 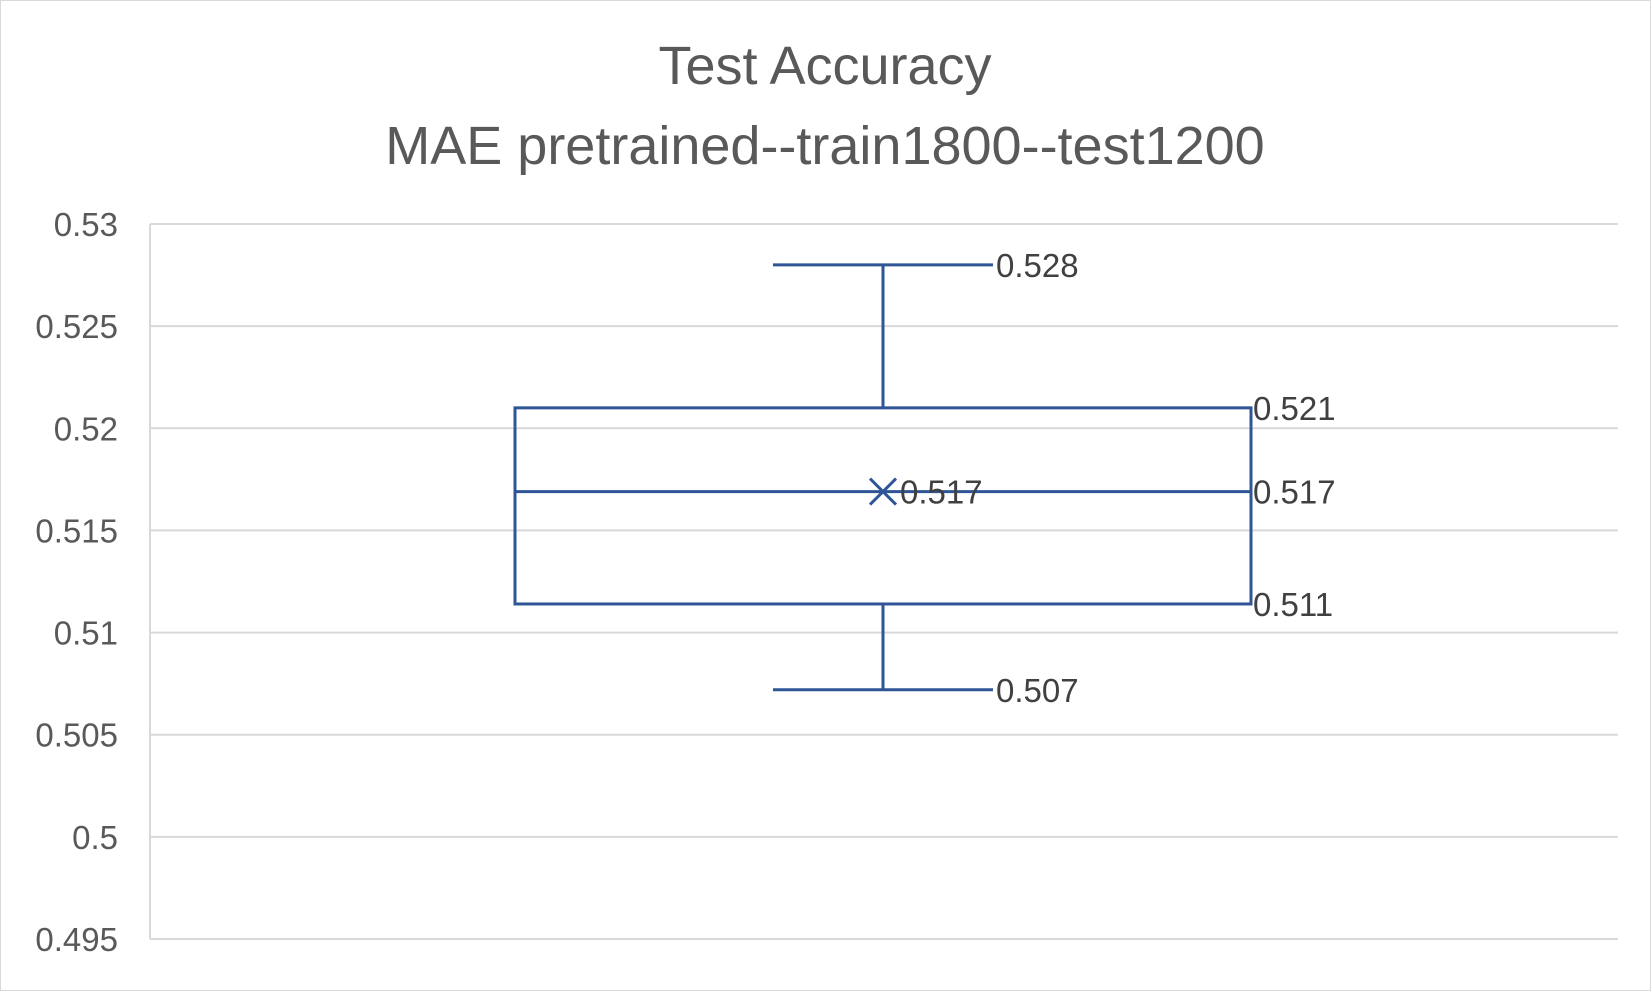 I want to click on mean-marker-stroke-b, so click(x=883, y=491).